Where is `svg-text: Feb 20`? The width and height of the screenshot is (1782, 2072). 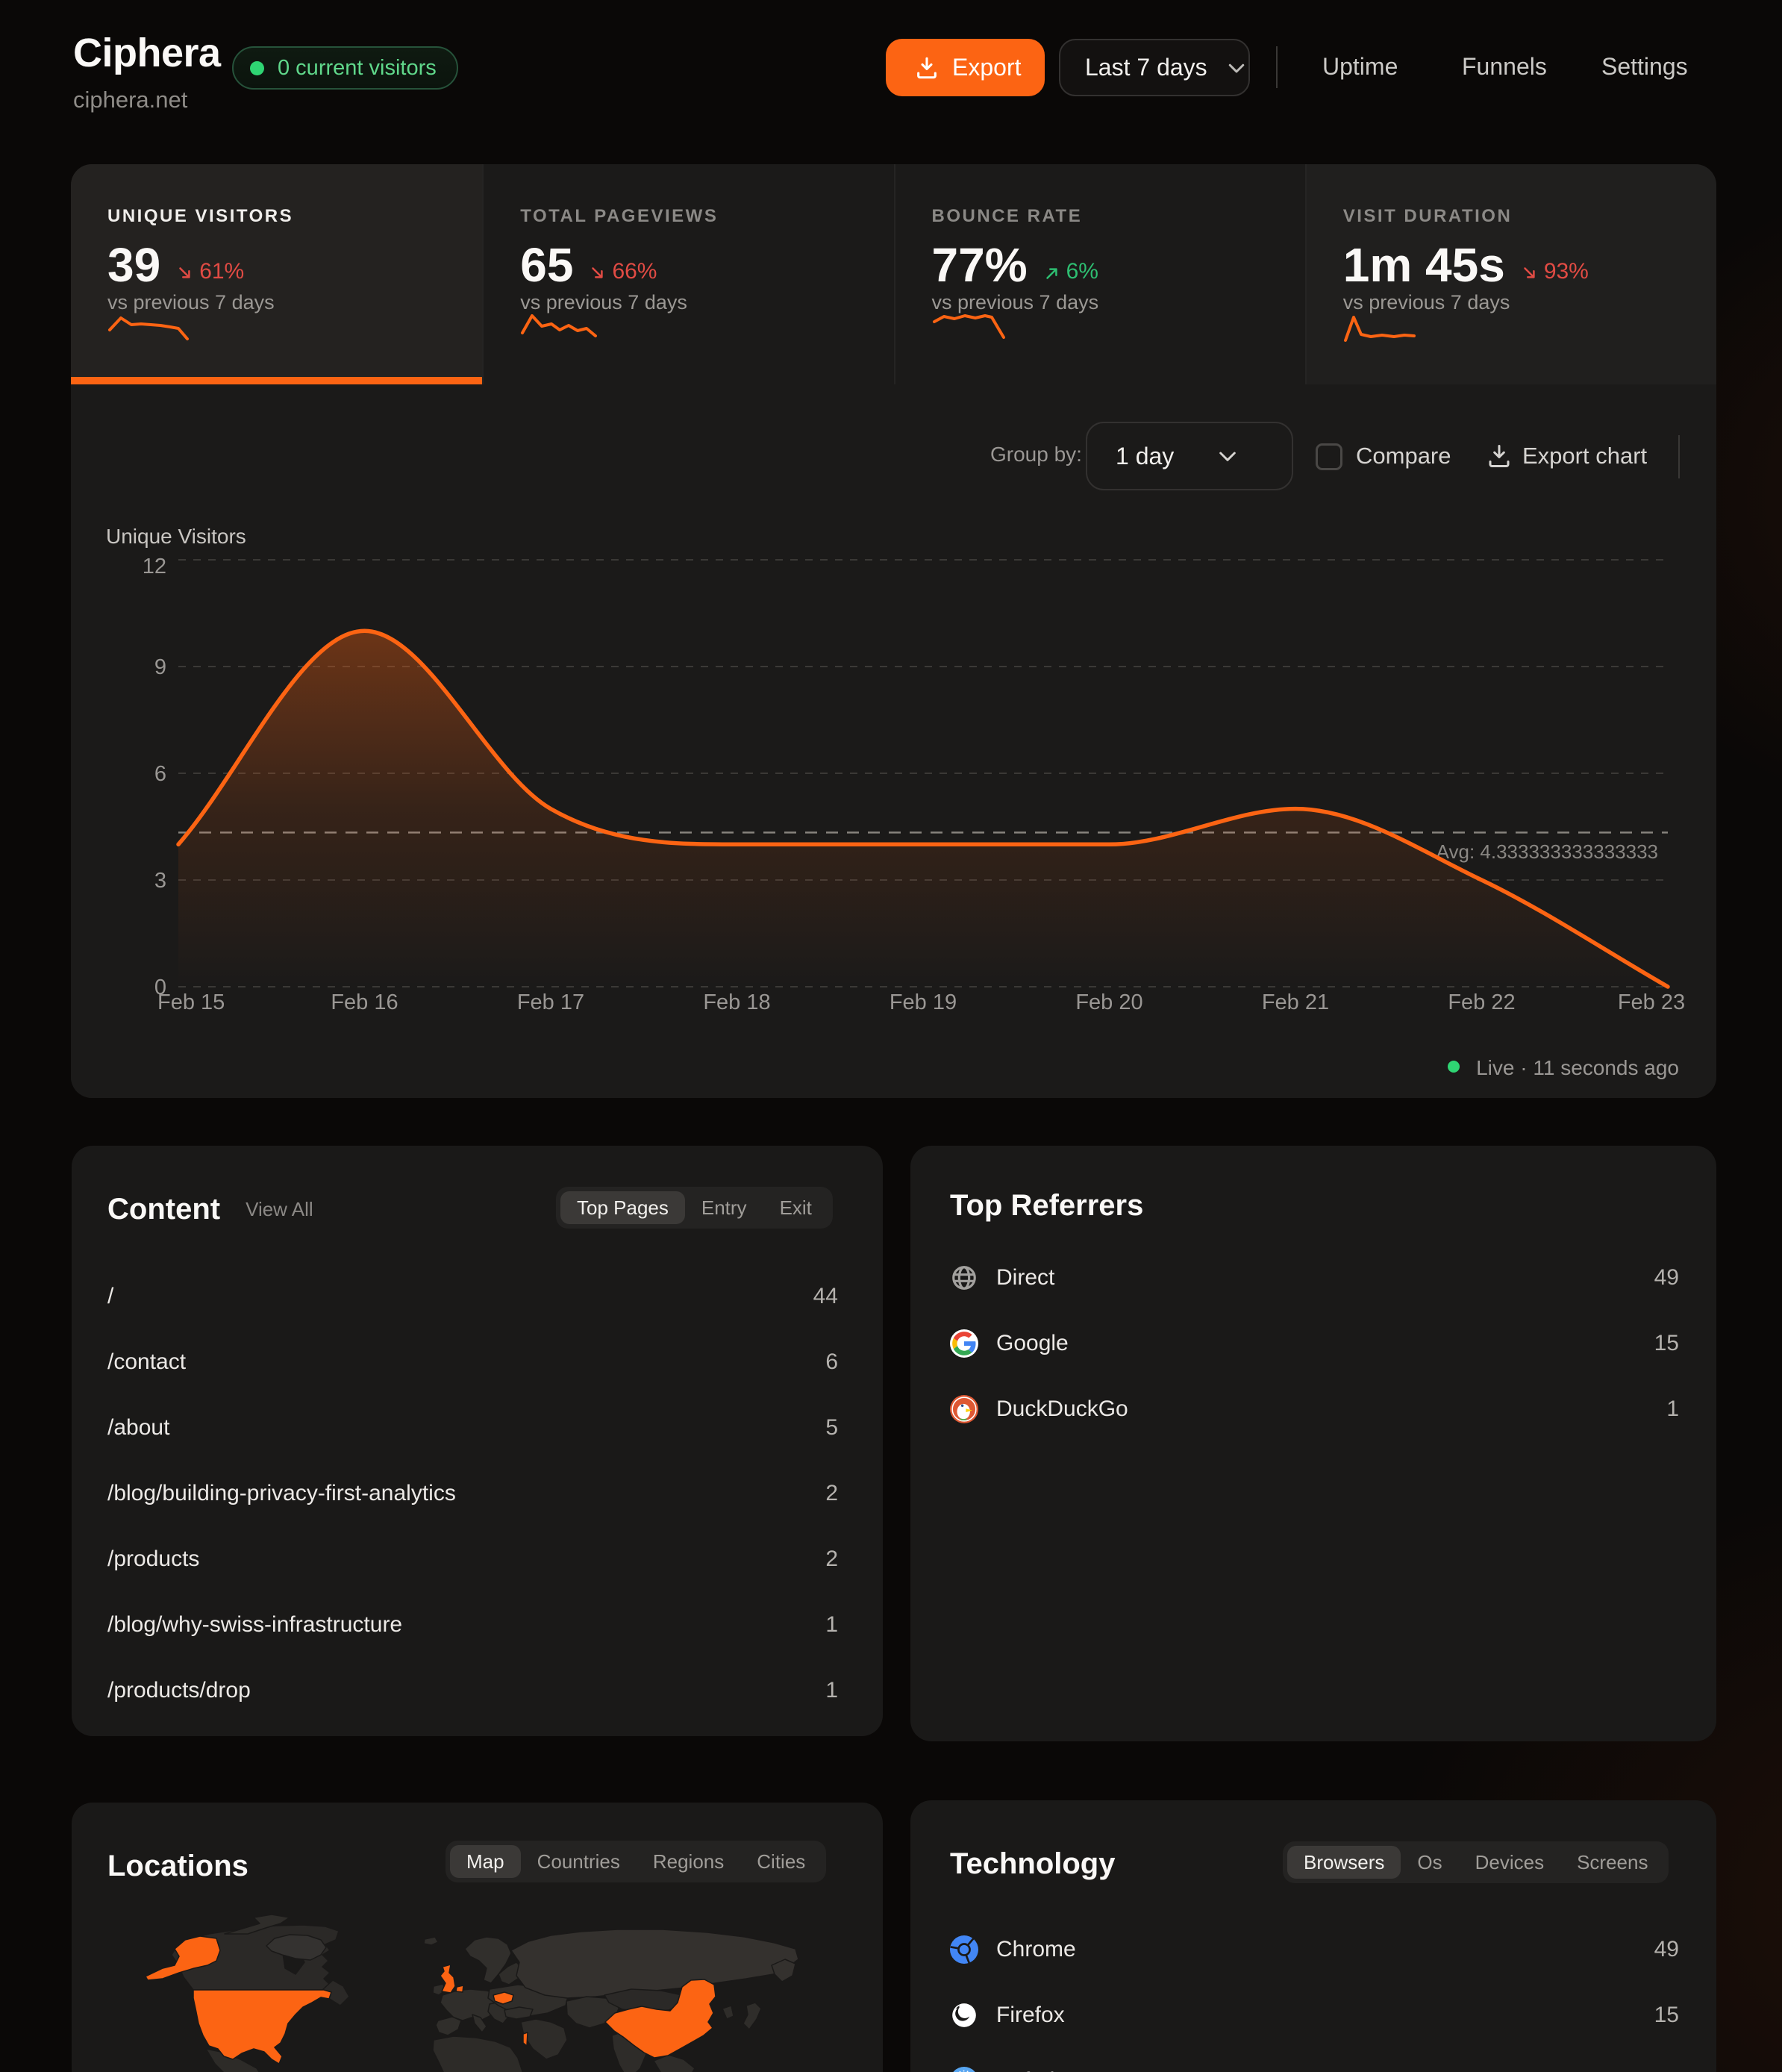 svg-text: Feb 20 is located at coordinates (1108, 1002).